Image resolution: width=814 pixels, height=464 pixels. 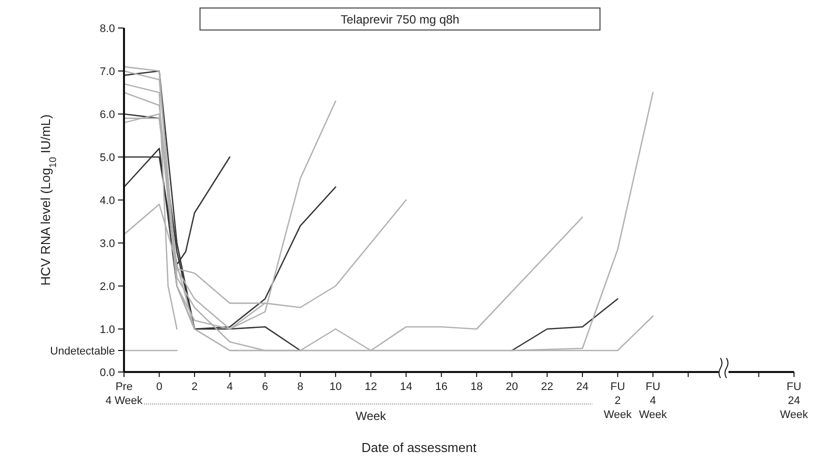 What do you see at coordinates (265, 387) in the screenshot?
I see `x-tick-label: 6` at bounding box center [265, 387].